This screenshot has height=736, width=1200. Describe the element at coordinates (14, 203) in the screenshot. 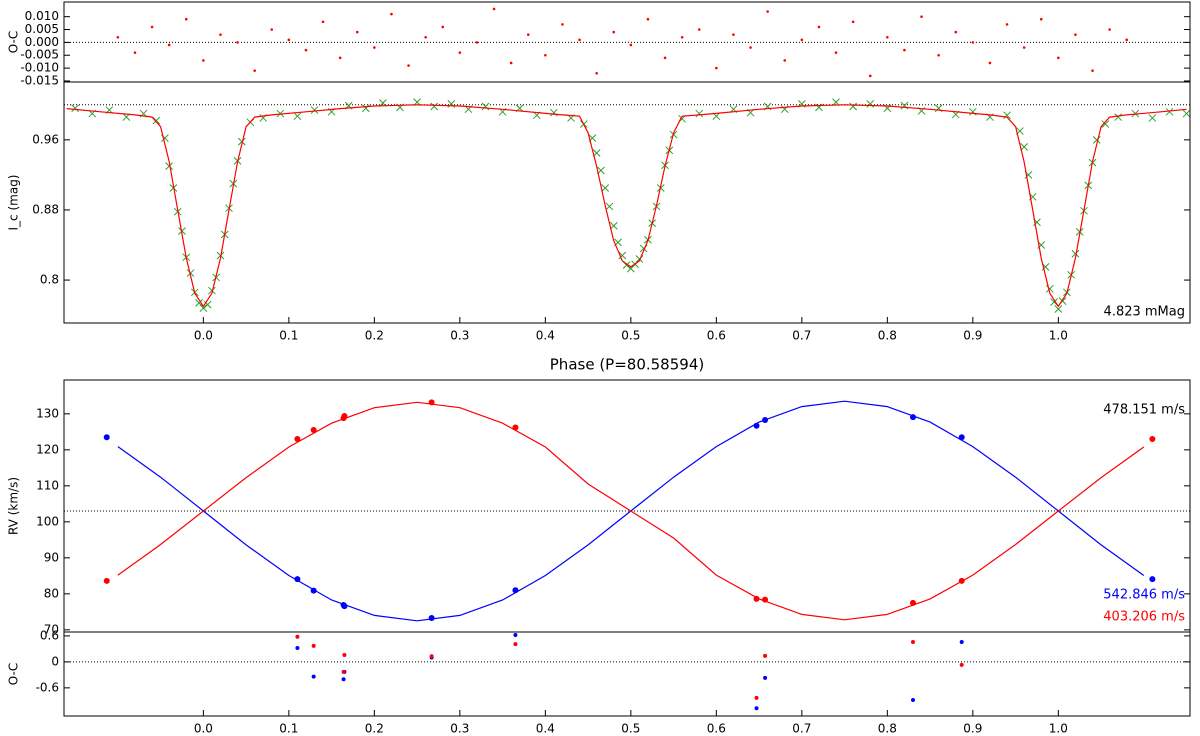

I see `y-axis-label: I_c (mag)` at that location.